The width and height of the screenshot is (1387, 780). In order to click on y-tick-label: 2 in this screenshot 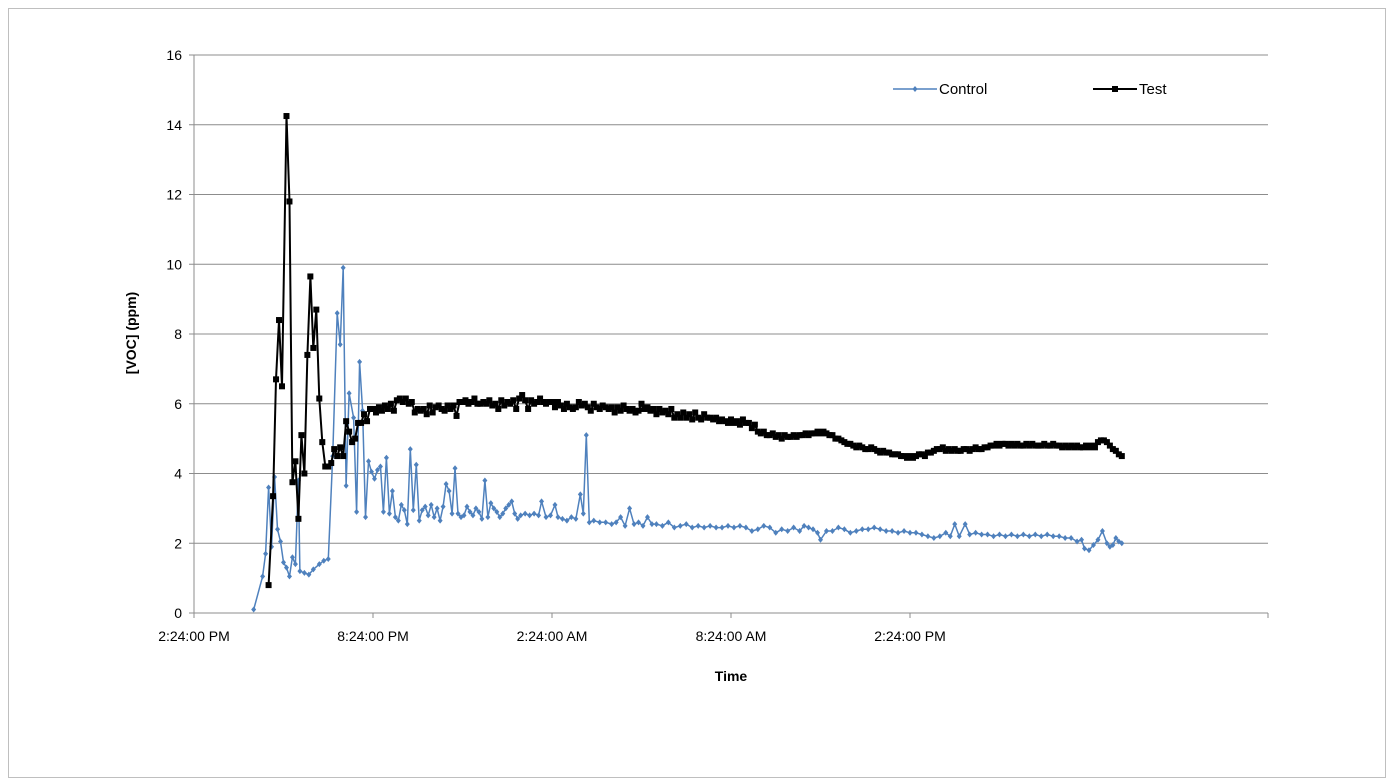, I will do `click(178, 543)`.